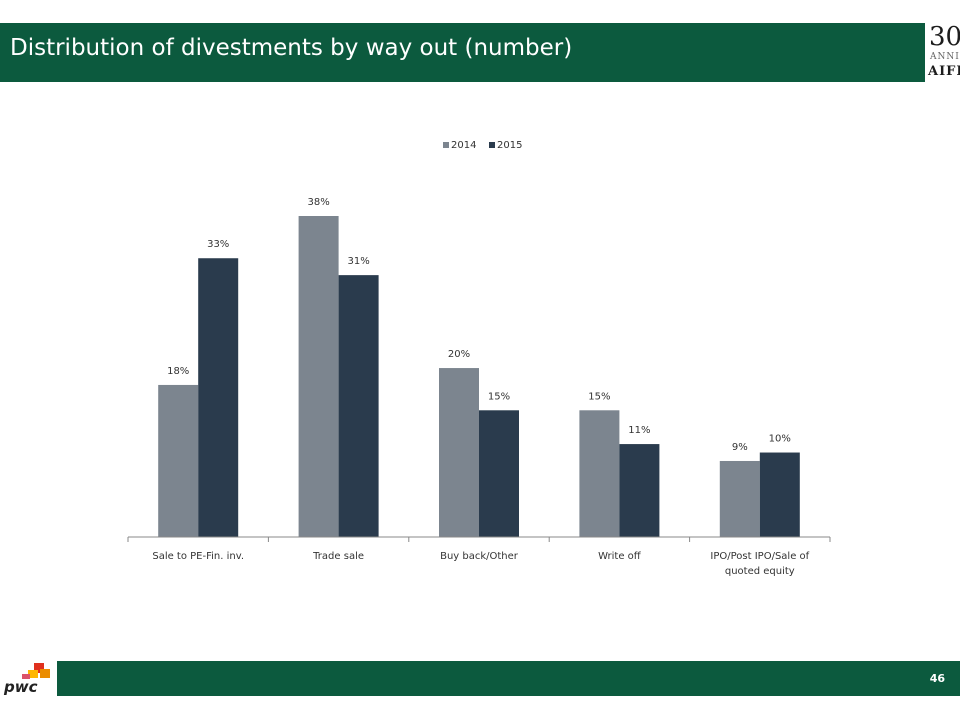 This screenshot has height=720, width=960. What do you see at coordinates (937, 678) in the screenshot?
I see `page-number: 46` at bounding box center [937, 678].